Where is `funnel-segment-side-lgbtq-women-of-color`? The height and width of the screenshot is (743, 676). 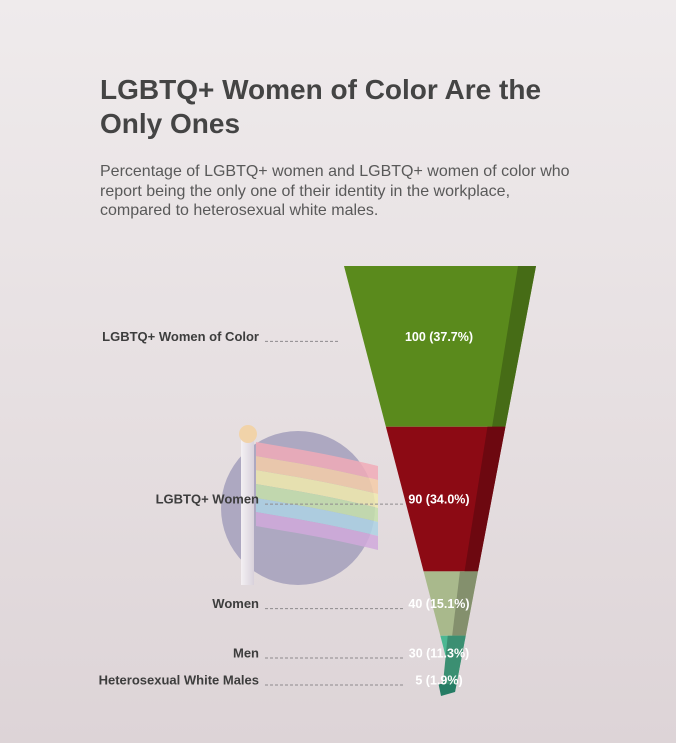
funnel-segment-side-lgbtq-women-of-color is located at coordinates (513, 348).